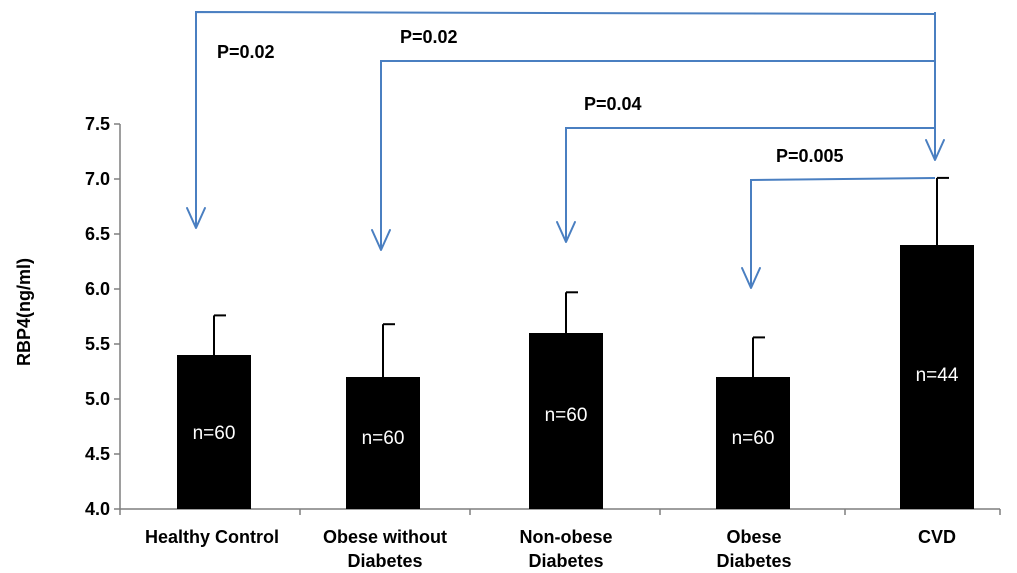 The image size is (1017, 573). What do you see at coordinates (97, 509) in the screenshot?
I see `y-tick-label: 4.0` at bounding box center [97, 509].